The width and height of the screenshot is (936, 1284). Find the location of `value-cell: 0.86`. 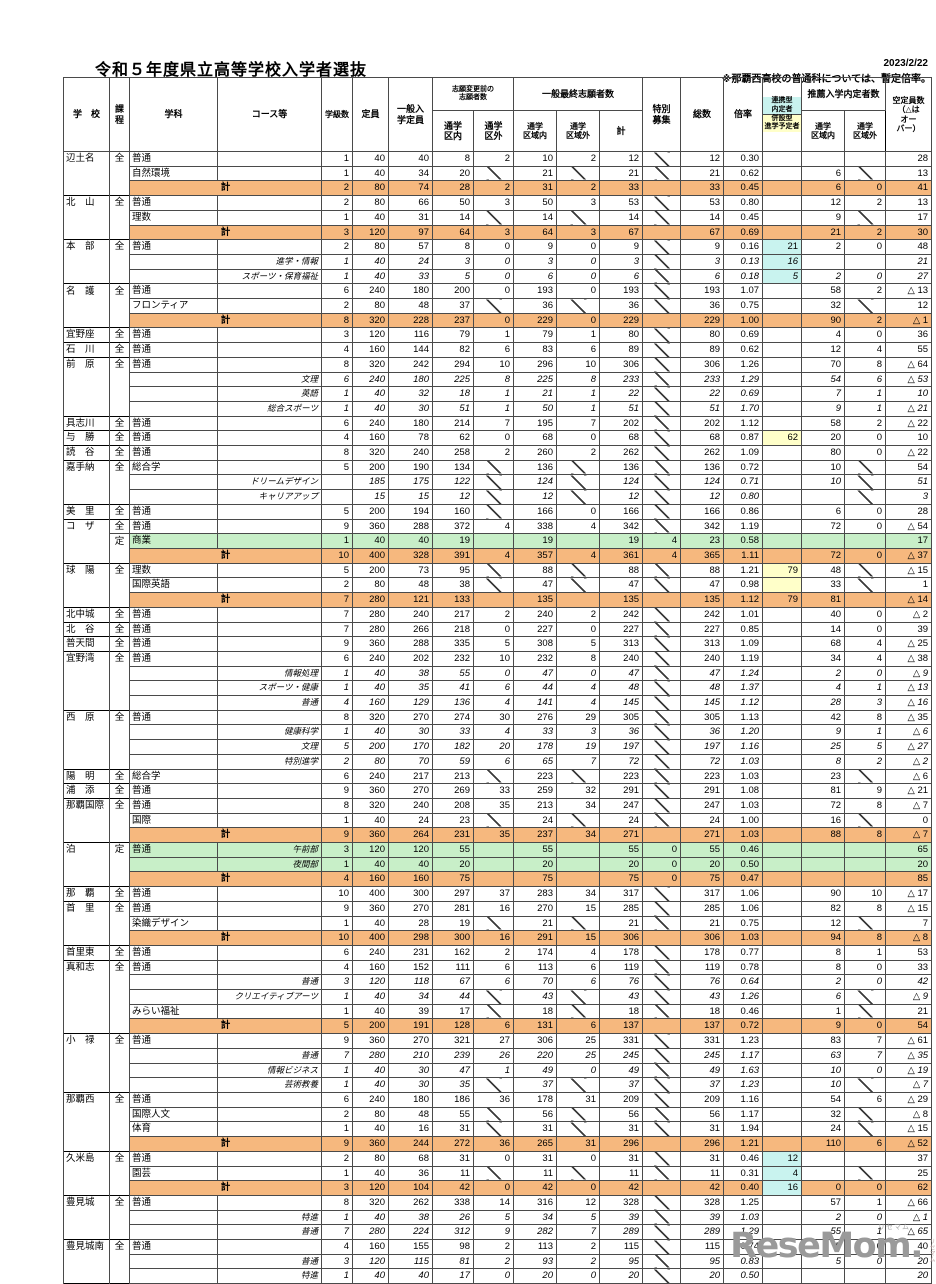

value-cell: 0.86 is located at coordinates (743, 511).